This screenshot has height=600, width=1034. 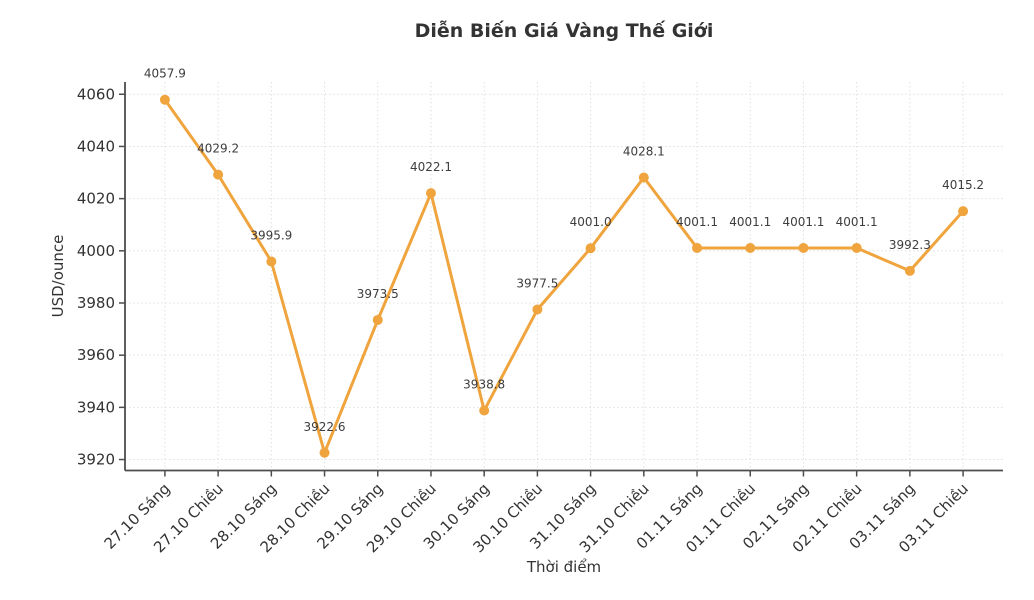 What do you see at coordinates (96, 146) in the screenshot?
I see `y-tick-label: 4040` at bounding box center [96, 146].